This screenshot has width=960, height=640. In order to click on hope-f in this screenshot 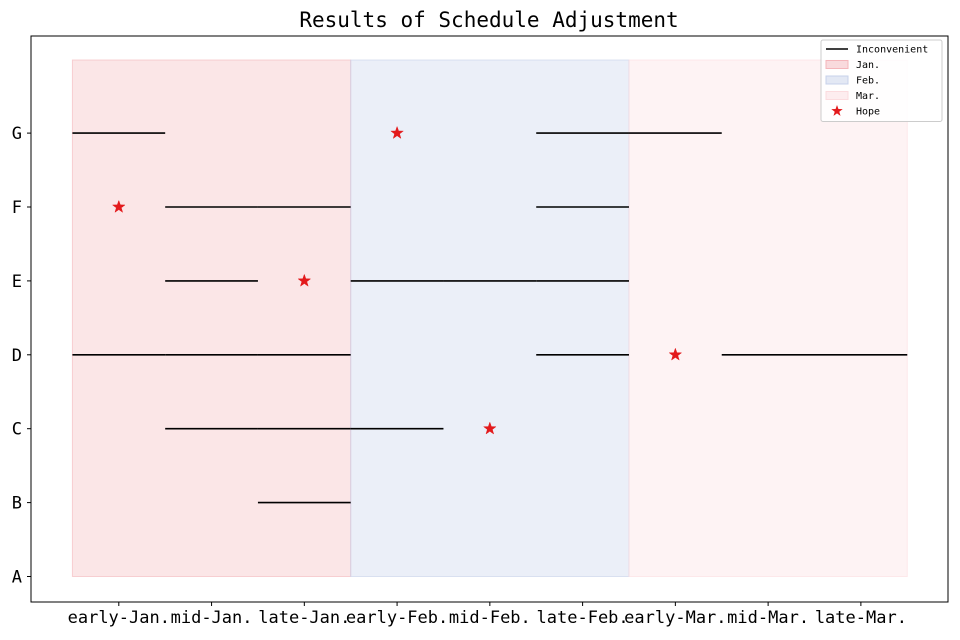, I will do `click(118, 206)`.